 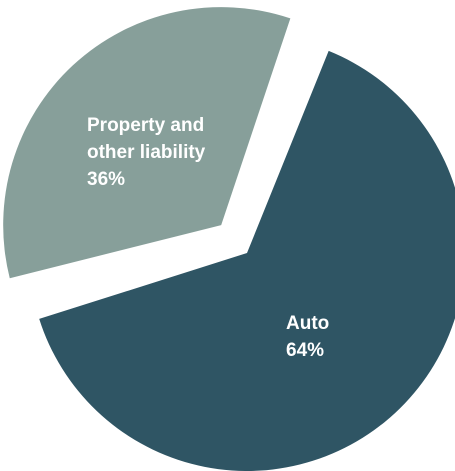 I want to click on slice-label-auto: Auto 64%, so click(x=307, y=337).